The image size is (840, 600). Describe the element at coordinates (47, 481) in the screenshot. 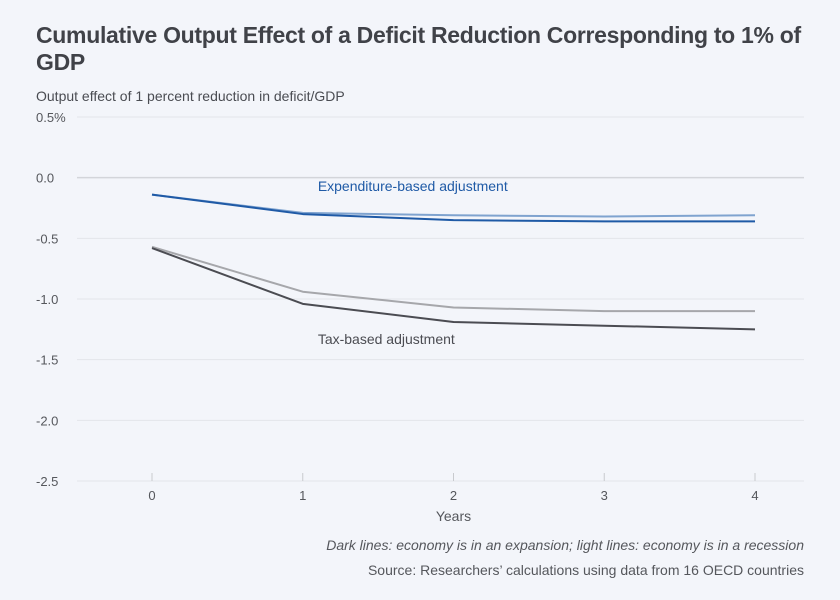

I see `y-tick-label: -2.5` at that location.